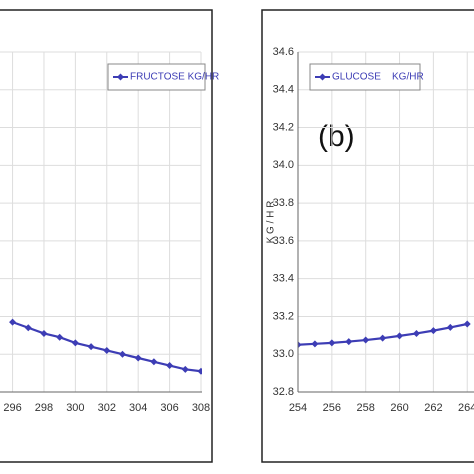 This screenshot has height=474, width=474. I want to click on legend-label: GLUCOSE KG/HR, so click(378, 77).